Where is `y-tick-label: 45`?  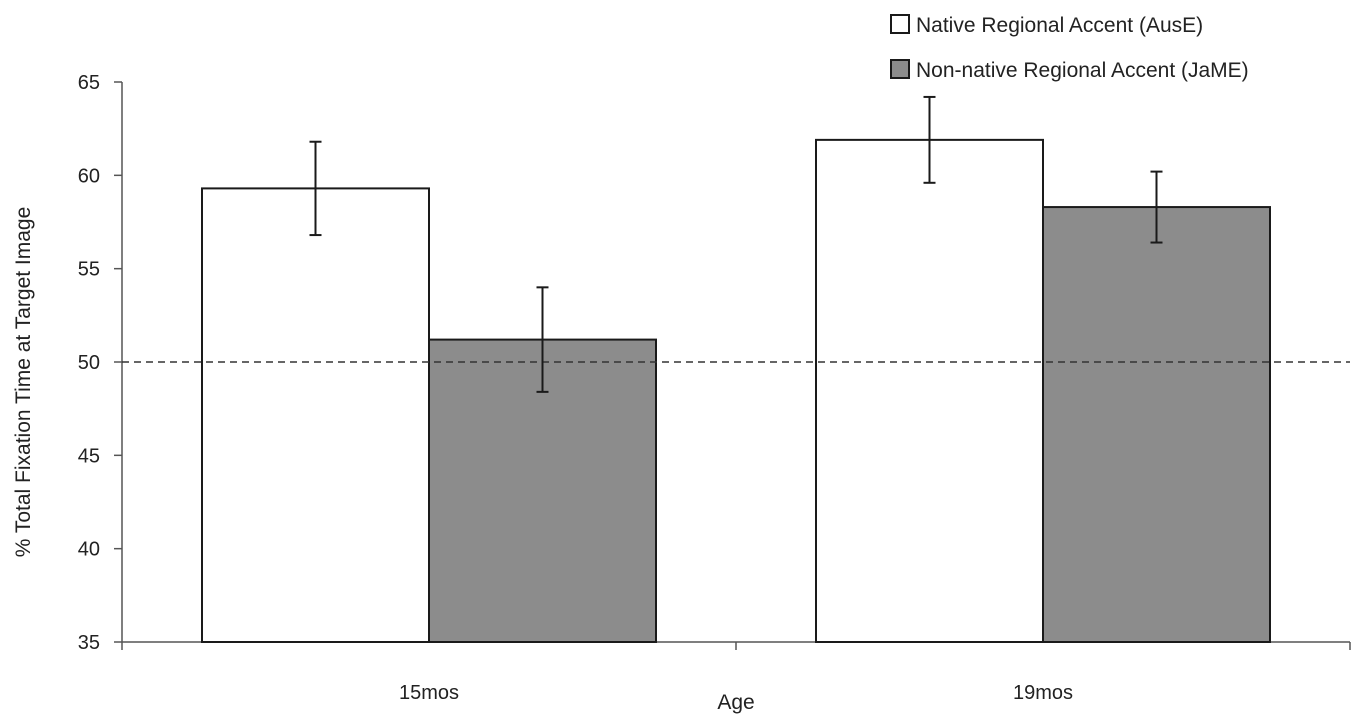 y-tick-label: 45 is located at coordinates (89, 456).